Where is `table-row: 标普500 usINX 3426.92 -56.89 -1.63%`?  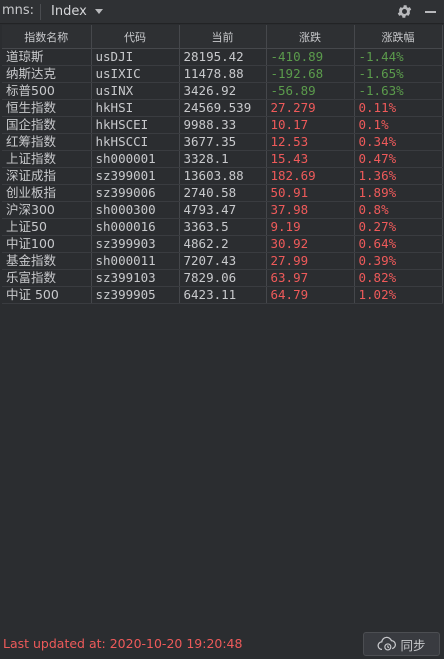 table-row: 标普500 usINX 3426.92 -56.89 -1.63% is located at coordinates (222, 91).